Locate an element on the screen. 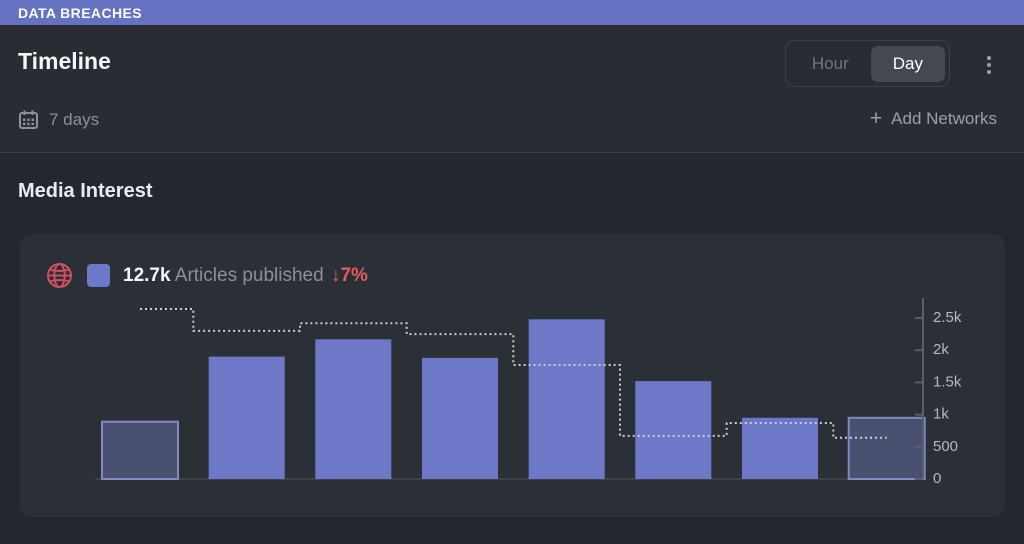 Image resolution: width=1024 pixels, height=544 pixels. series-swatch is located at coordinates (98, 275).